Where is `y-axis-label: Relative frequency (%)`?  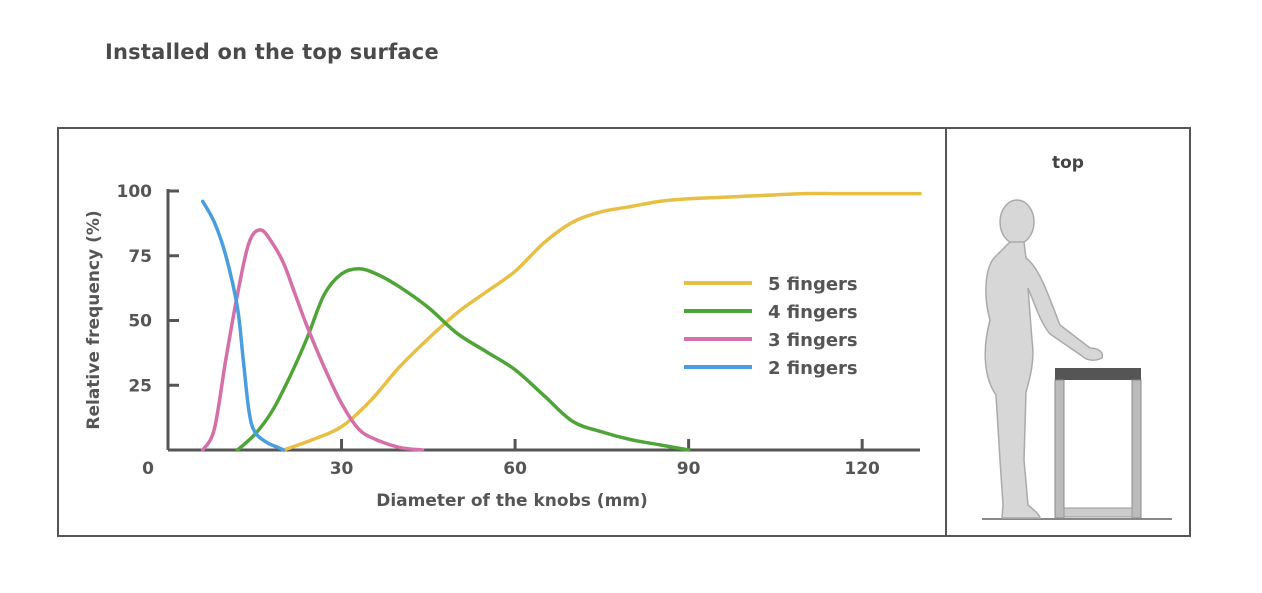 y-axis-label: Relative frequency (%) is located at coordinates (94, 319).